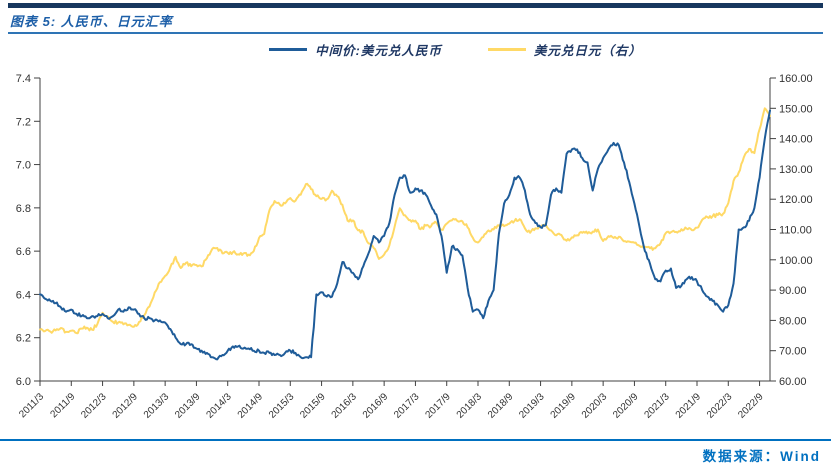  I want to click on x-axis-tick-label: 2015/3, so click(282, 406).